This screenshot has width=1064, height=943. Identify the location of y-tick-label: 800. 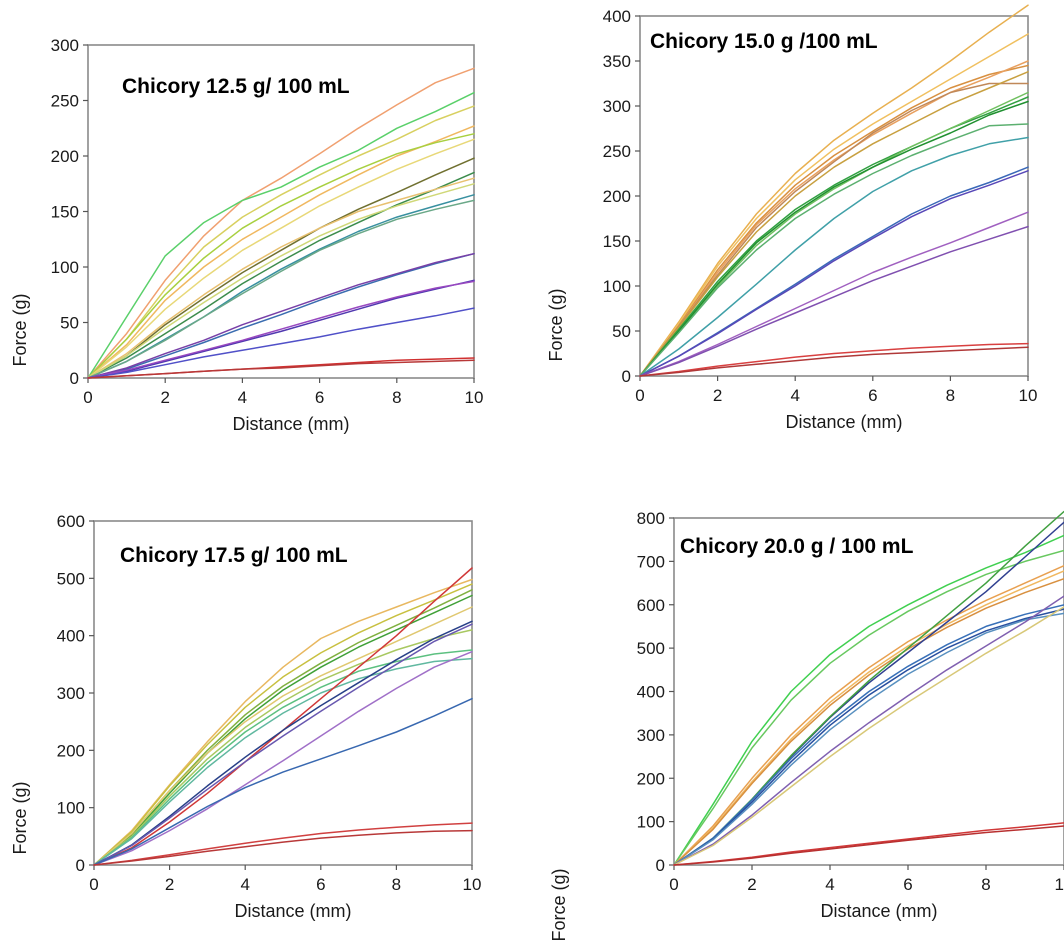
(651, 518).